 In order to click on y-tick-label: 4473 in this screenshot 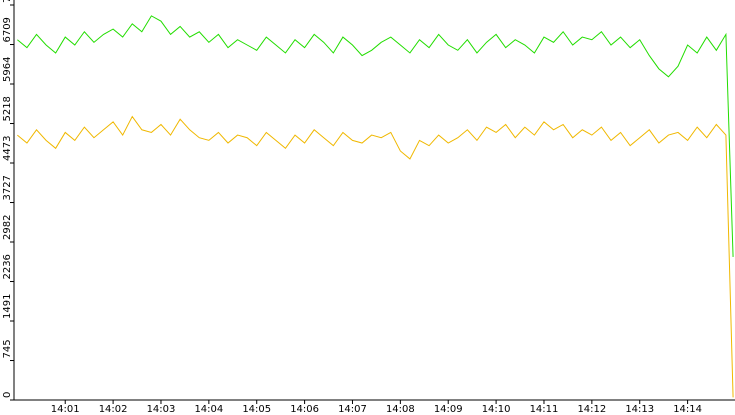, I will do `click(7, 148)`.